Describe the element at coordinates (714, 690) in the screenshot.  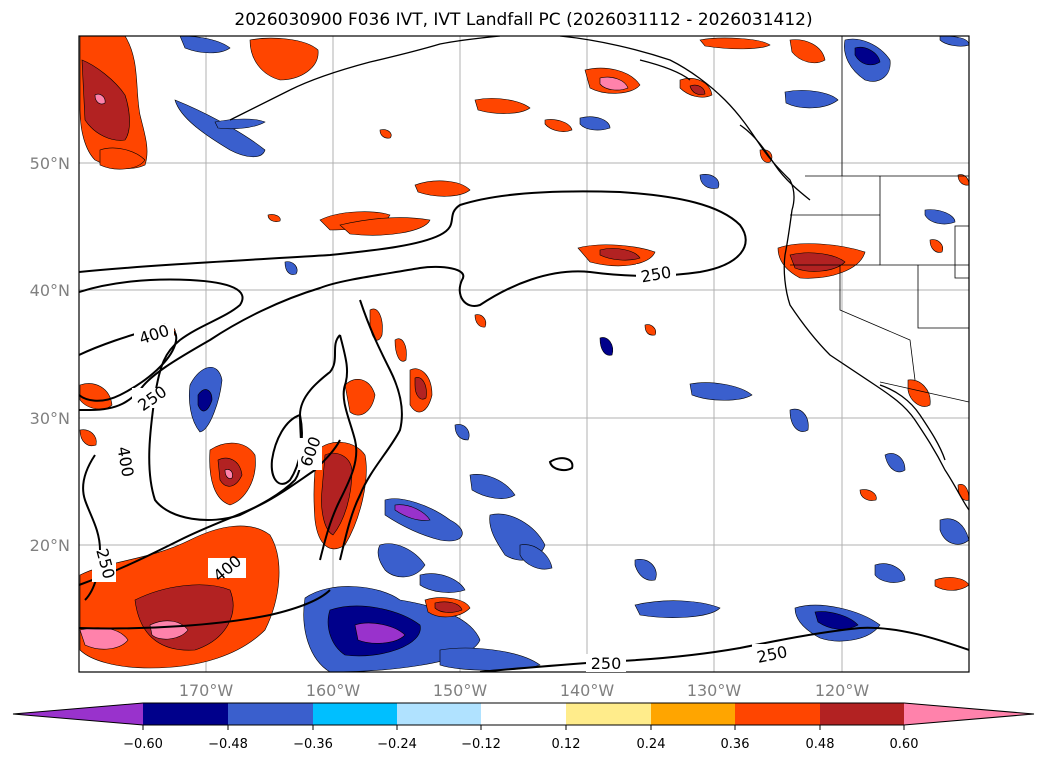
I see `lon-label: 130°W` at that location.